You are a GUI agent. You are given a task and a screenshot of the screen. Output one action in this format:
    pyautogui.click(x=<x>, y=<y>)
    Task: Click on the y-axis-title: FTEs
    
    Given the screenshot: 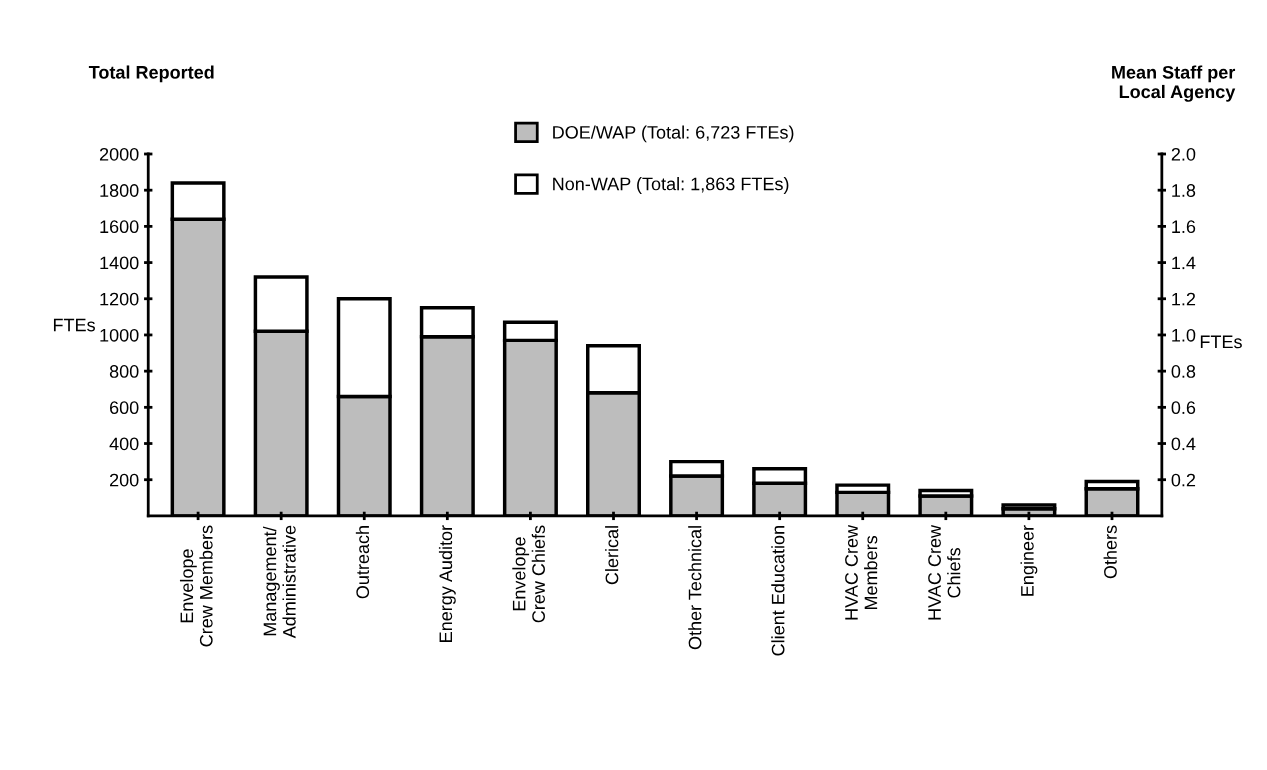 What is the action you would take?
    pyautogui.click(x=74, y=325)
    